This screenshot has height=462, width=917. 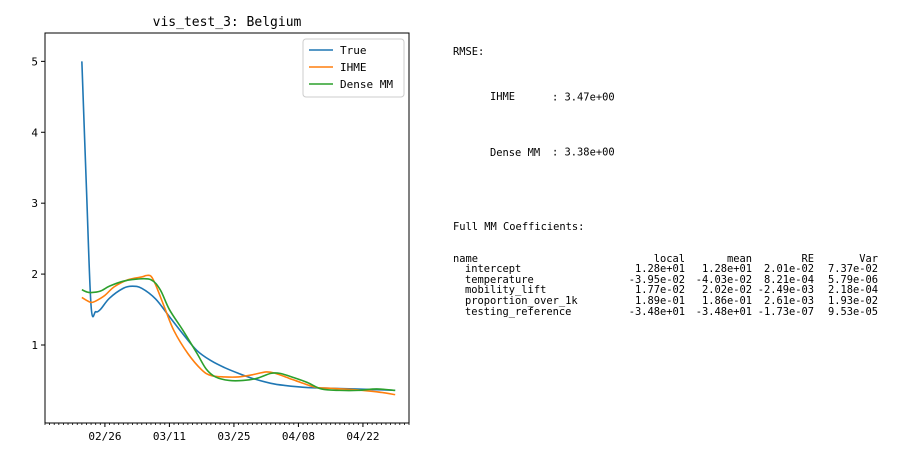 I want to click on series-line-dense-mm, so click(x=238, y=334).